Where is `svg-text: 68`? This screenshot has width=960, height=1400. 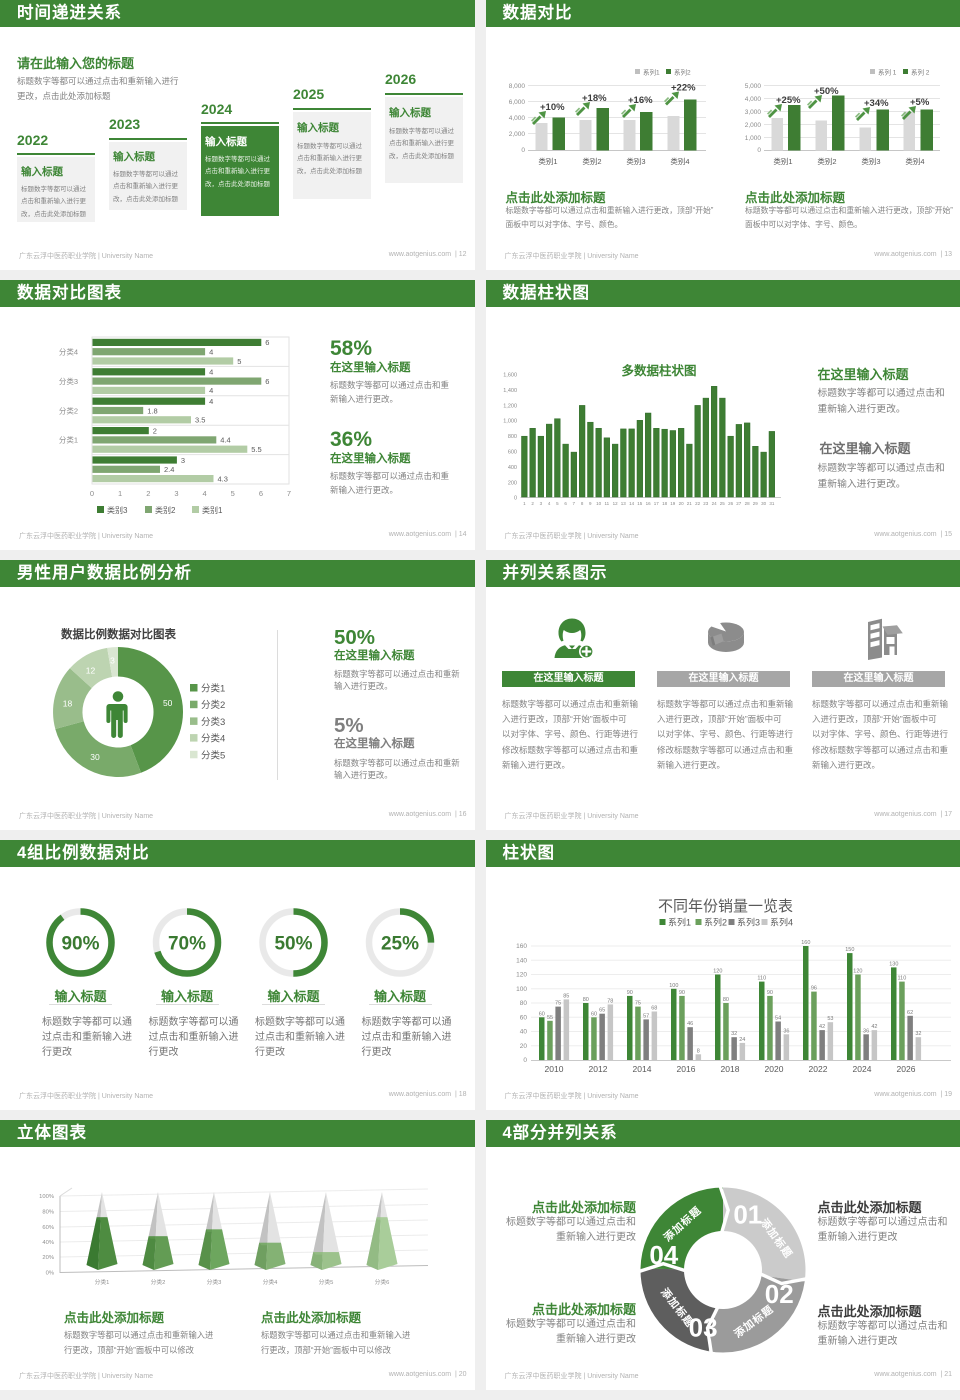
svg-text: 68 is located at coordinates (654, 1009).